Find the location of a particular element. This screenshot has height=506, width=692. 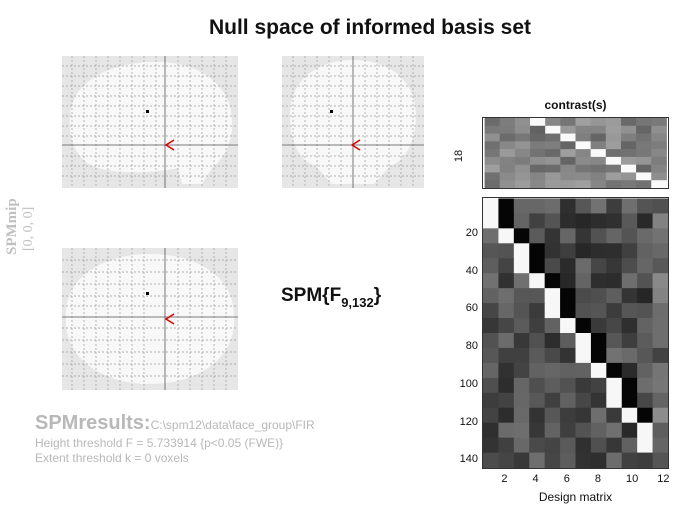

glass-brain-axial is located at coordinates (150, 319).